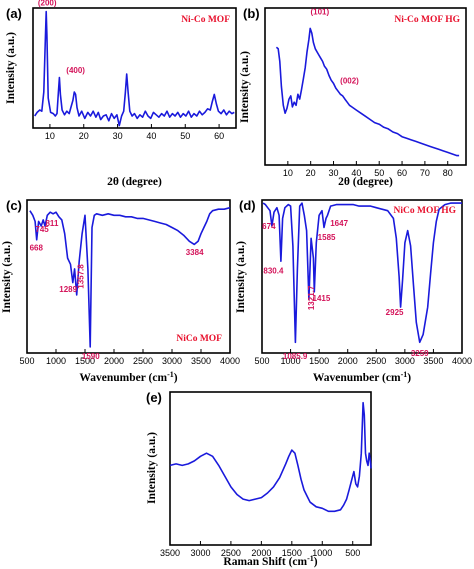  What do you see at coordinates (420, 353) in the screenshot?
I see `peak-annotation: 3259` at bounding box center [420, 353].